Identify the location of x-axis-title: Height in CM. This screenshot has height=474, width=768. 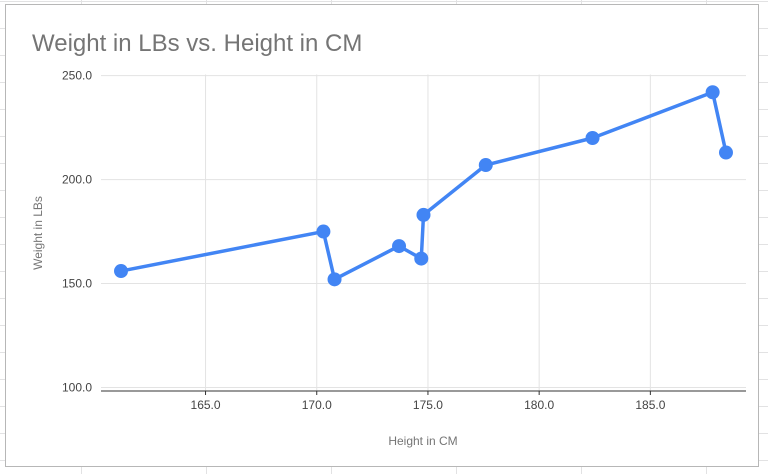
(423, 441).